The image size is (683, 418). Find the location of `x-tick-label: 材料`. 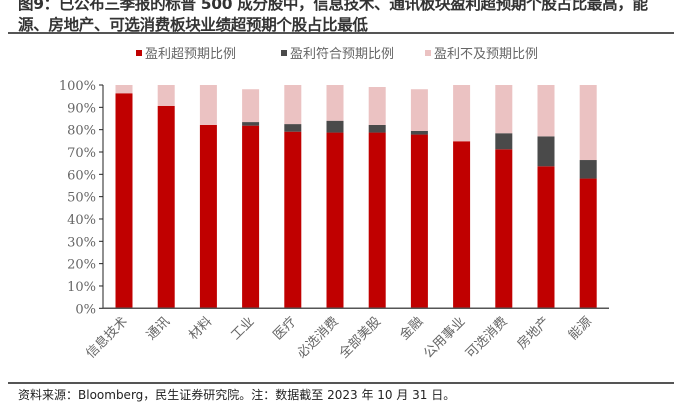

x-tick-label: 材料 is located at coordinates (200, 328).